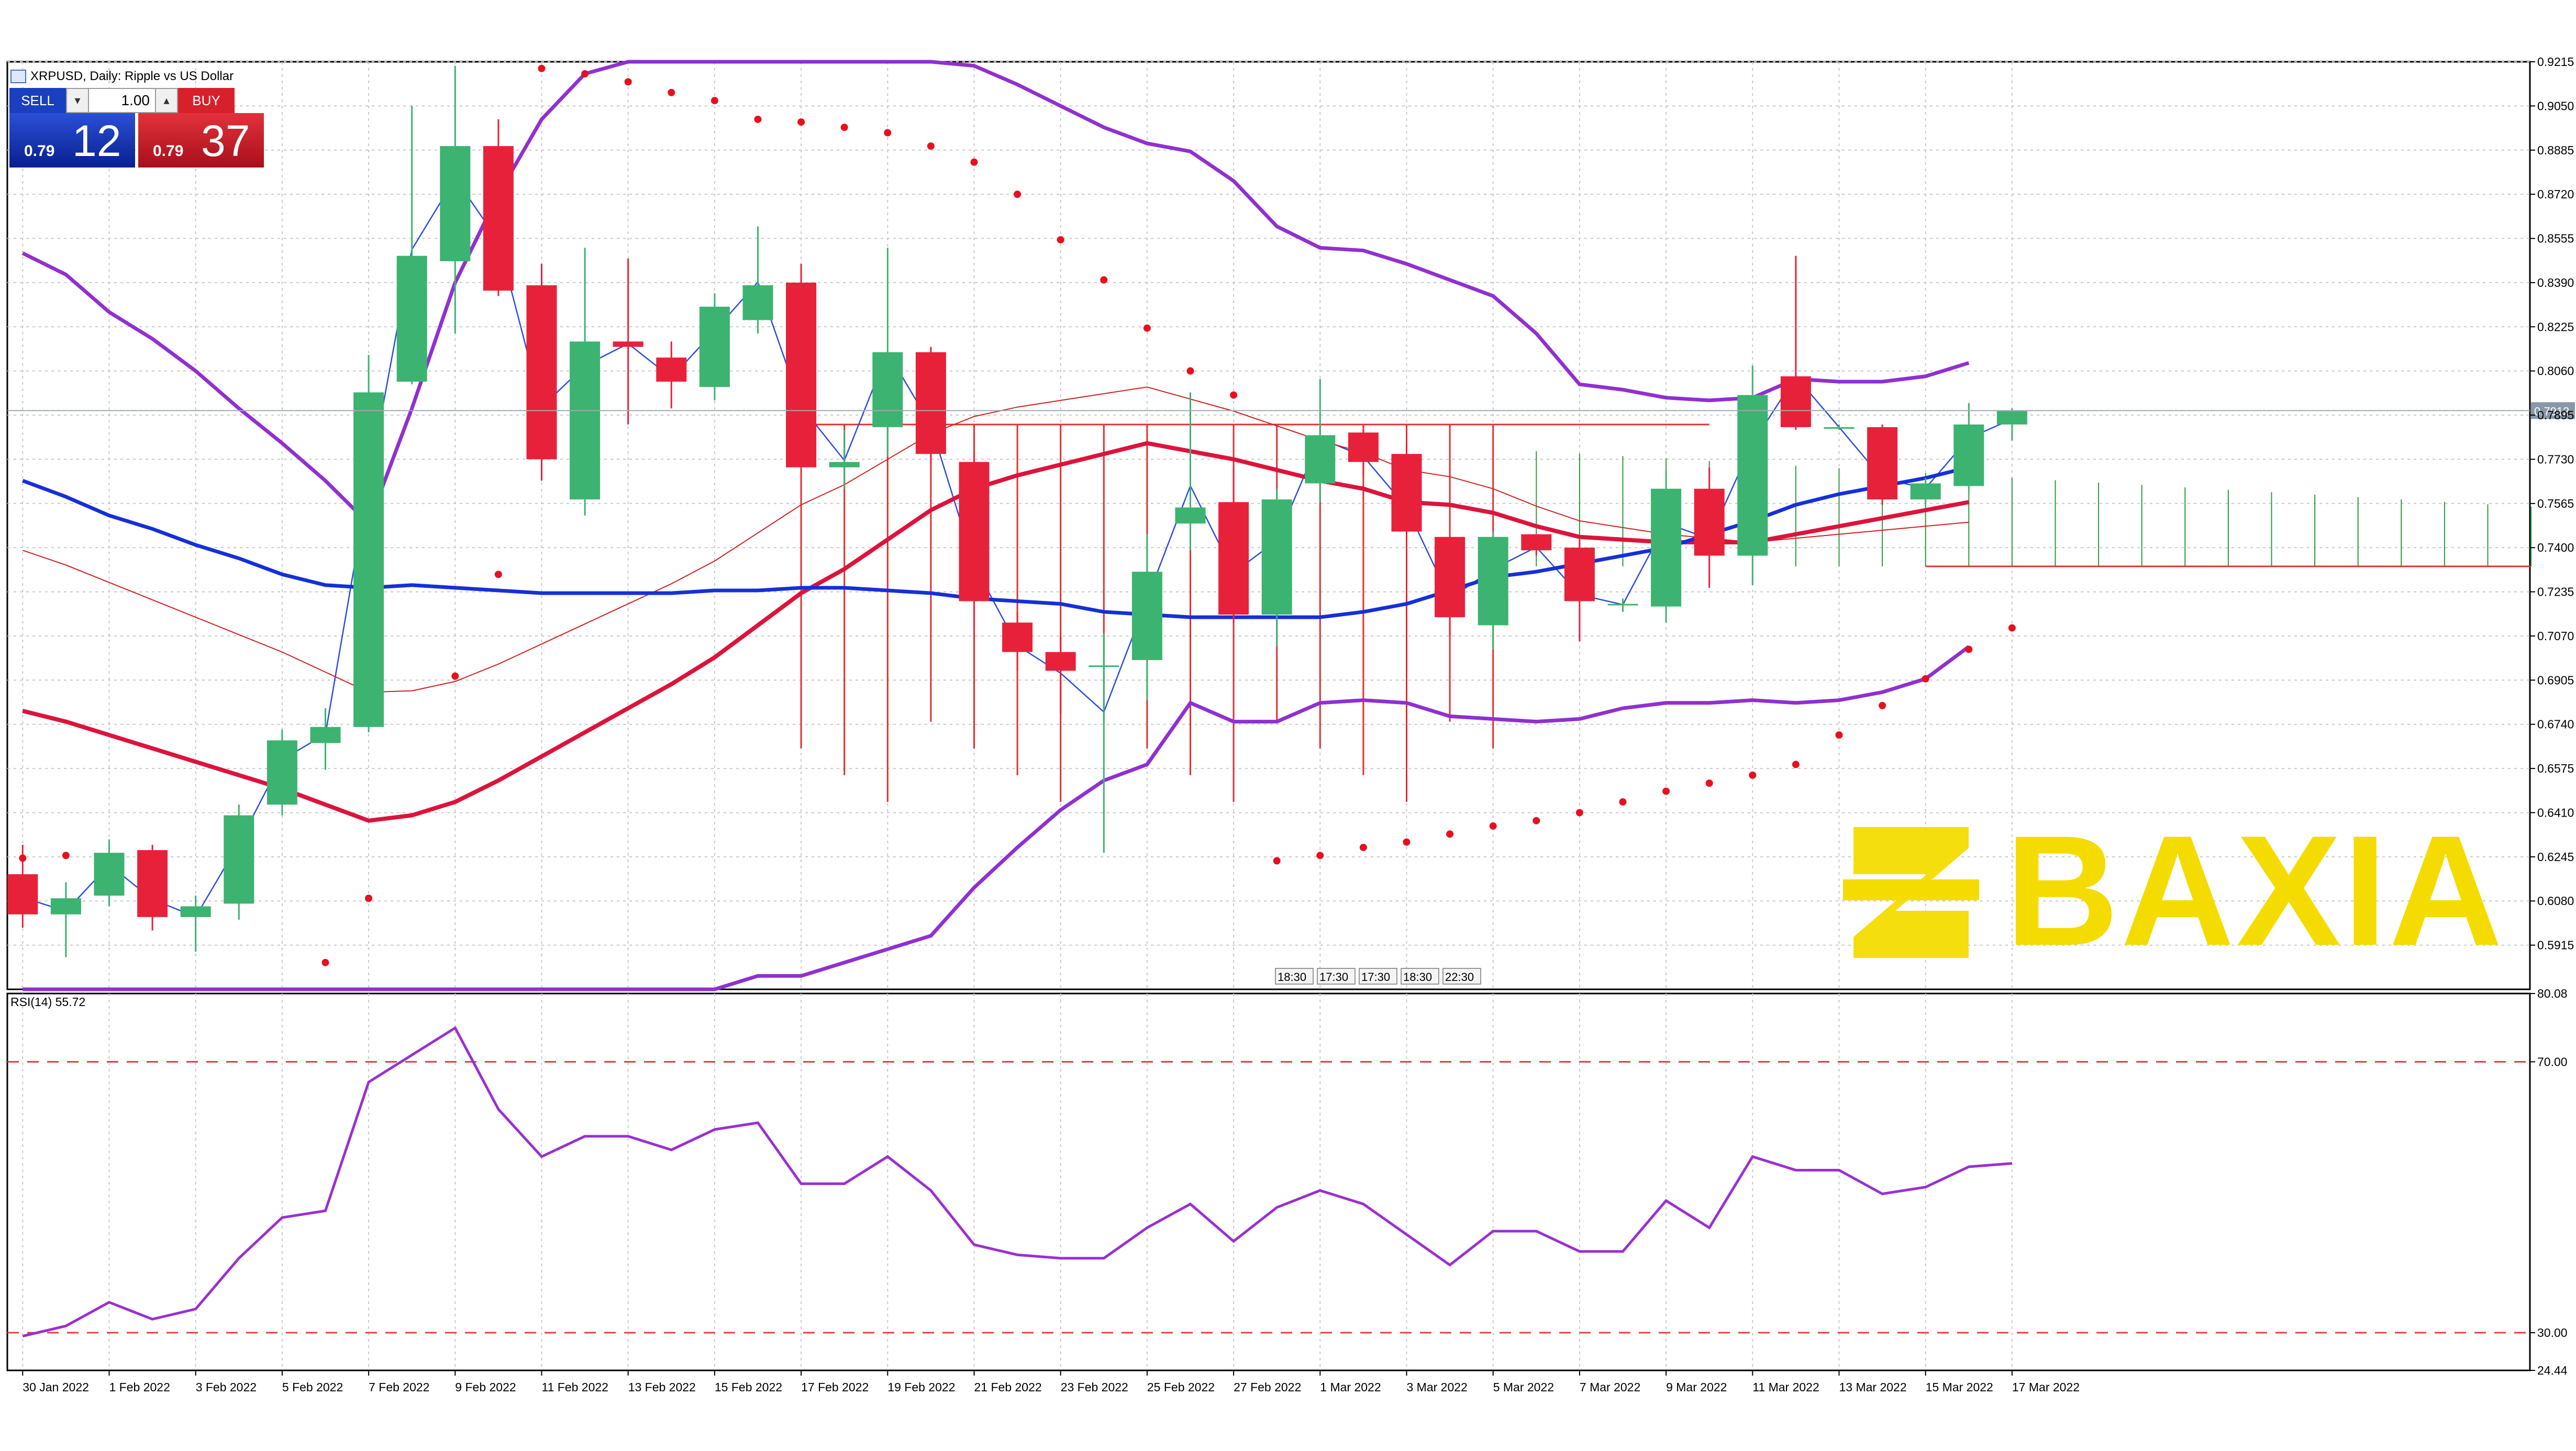 The width and height of the screenshot is (2576, 1451). What do you see at coordinates (226, 1387) in the screenshot?
I see `x-tick-label: 3 Feb 2022` at bounding box center [226, 1387].